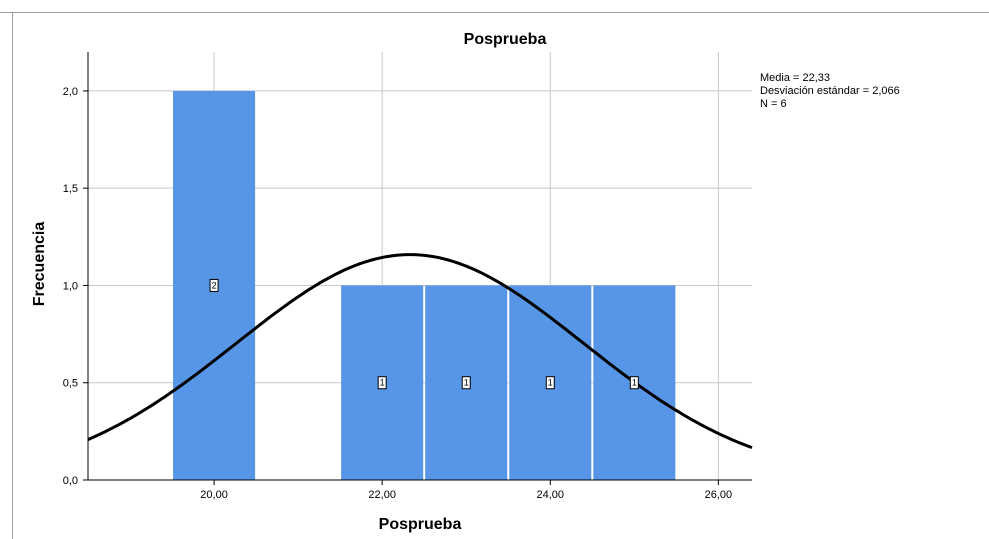  I want to click on y-axis-title: Frecuencia, so click(39, 264).